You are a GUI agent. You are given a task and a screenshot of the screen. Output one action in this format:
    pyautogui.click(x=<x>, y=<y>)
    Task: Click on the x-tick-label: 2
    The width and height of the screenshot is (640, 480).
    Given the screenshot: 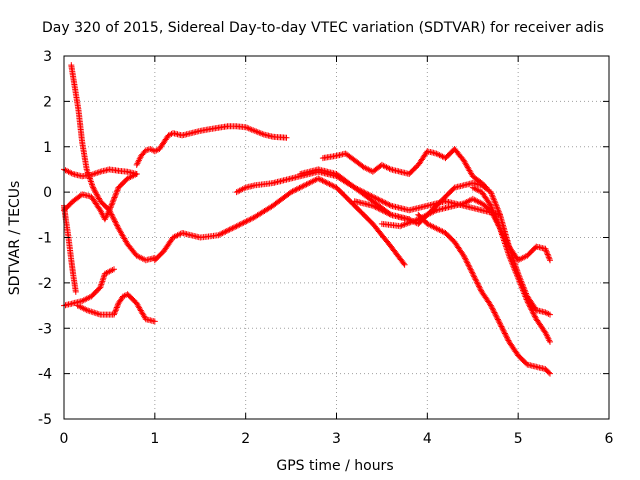 What is the action you would take?
    pyautogui.click(x=245, y=439)
    